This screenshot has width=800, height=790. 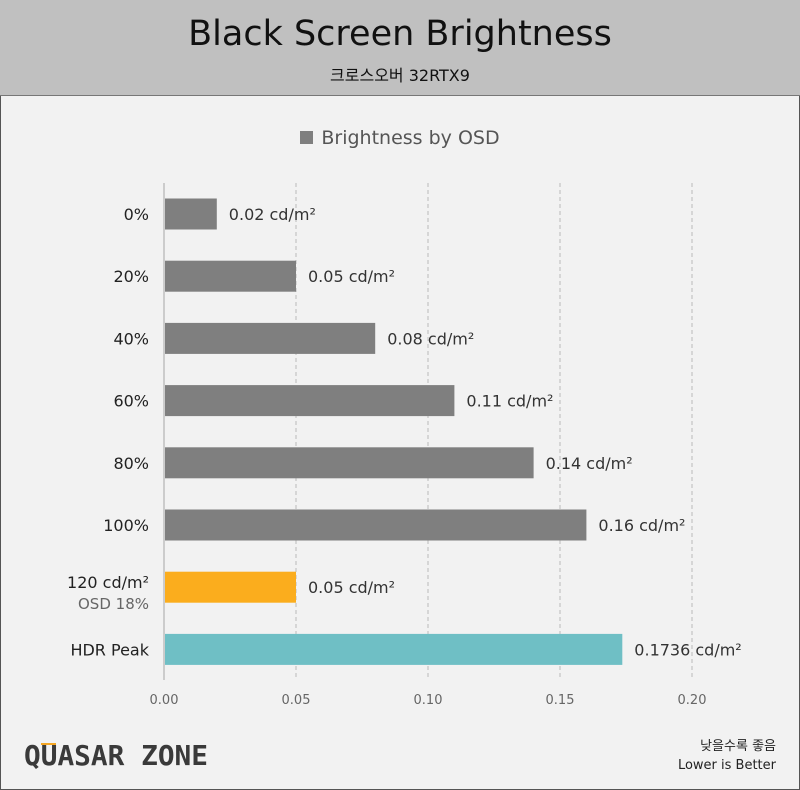 What do you see at coordinates (164, 700) in the screenshot?
I see `x-tick-label: 0.00` at bounding box center [164, 700].